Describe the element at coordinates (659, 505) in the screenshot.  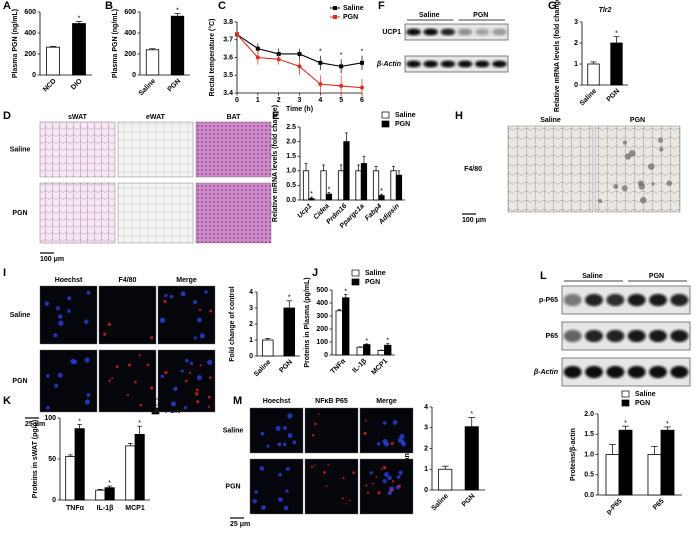
I see `x-tick-label: P65` at that location.